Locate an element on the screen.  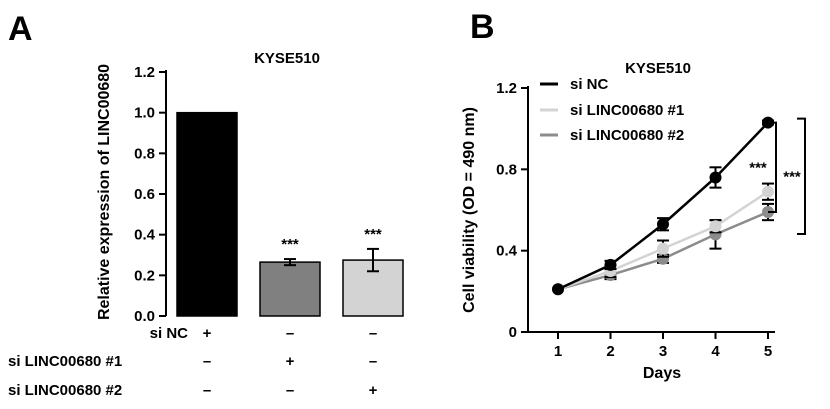
condition-label: si LINC00680 #2 is located at coordinates (65, 390).